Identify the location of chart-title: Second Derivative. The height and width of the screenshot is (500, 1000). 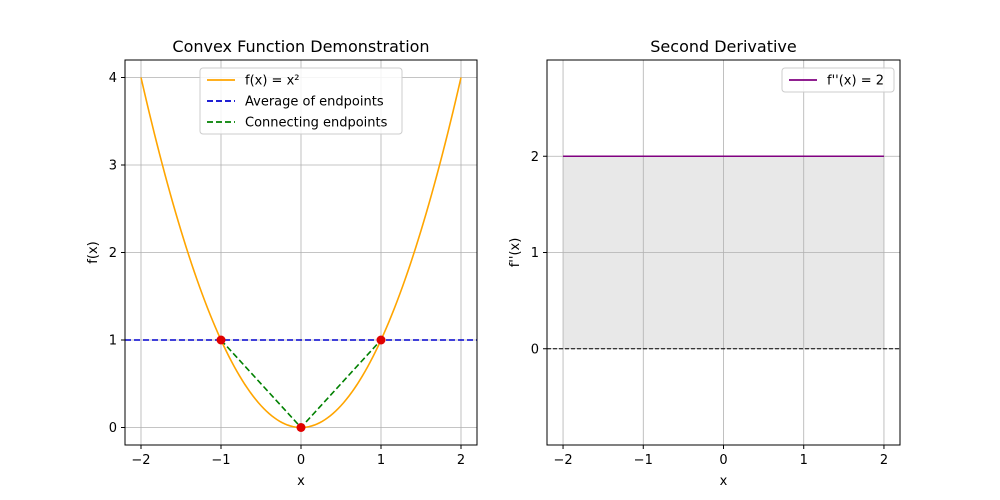
(723, 46).